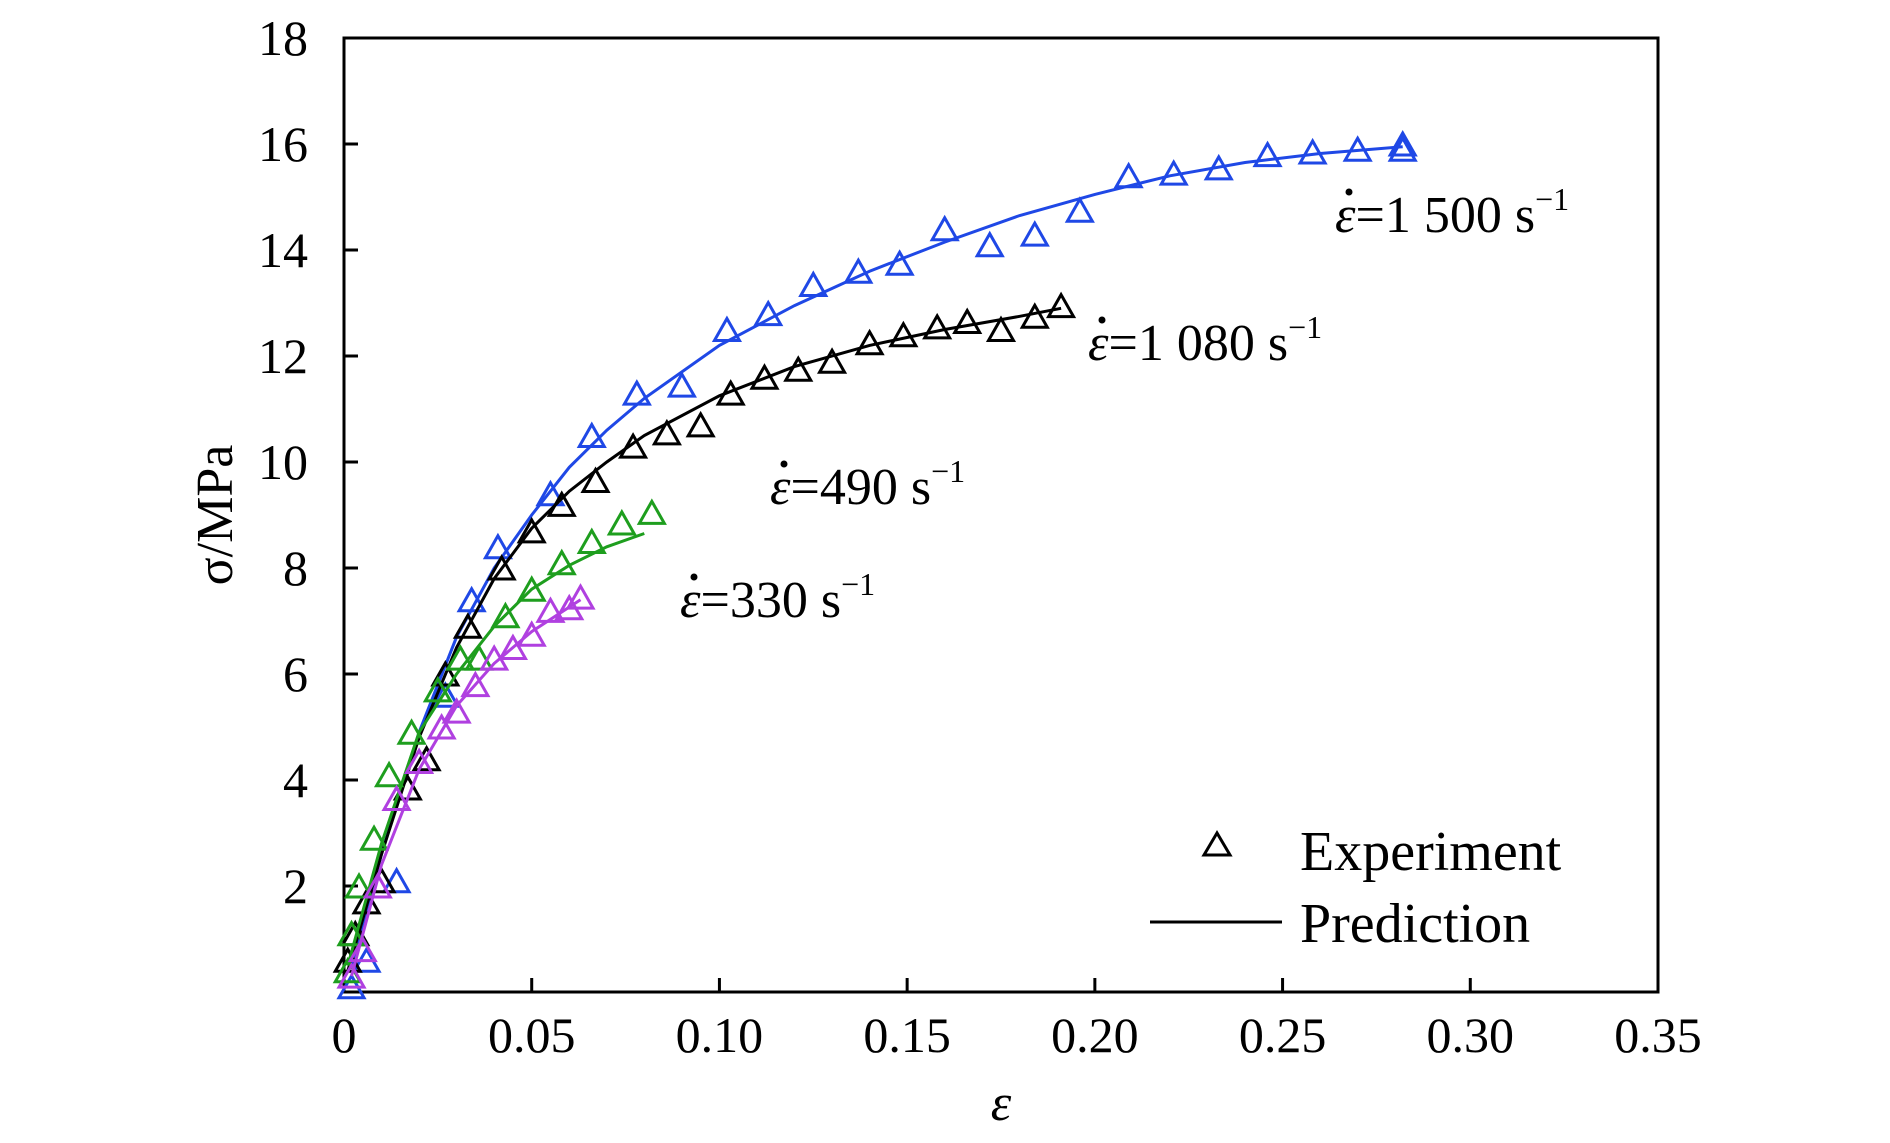  Describe the element at coordinates (1415, 924) in the screenshot. I see `legend-prediction-label: Prediction` at that location.